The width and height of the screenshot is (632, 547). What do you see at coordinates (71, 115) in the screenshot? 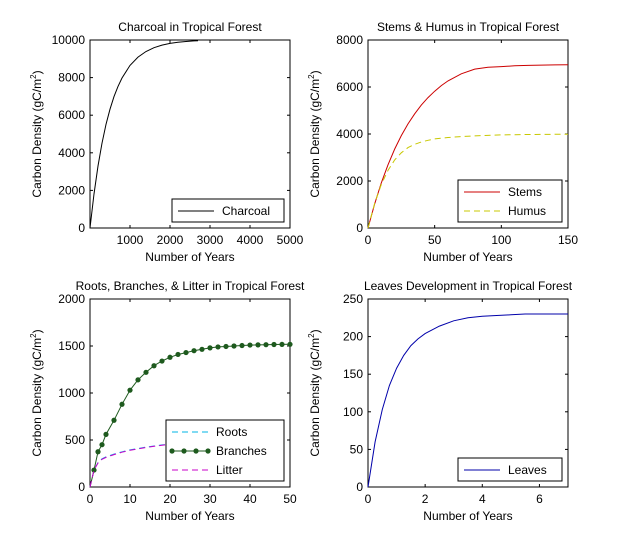
I see `y-tick-label: 6000` at bounding box center [71, 115].